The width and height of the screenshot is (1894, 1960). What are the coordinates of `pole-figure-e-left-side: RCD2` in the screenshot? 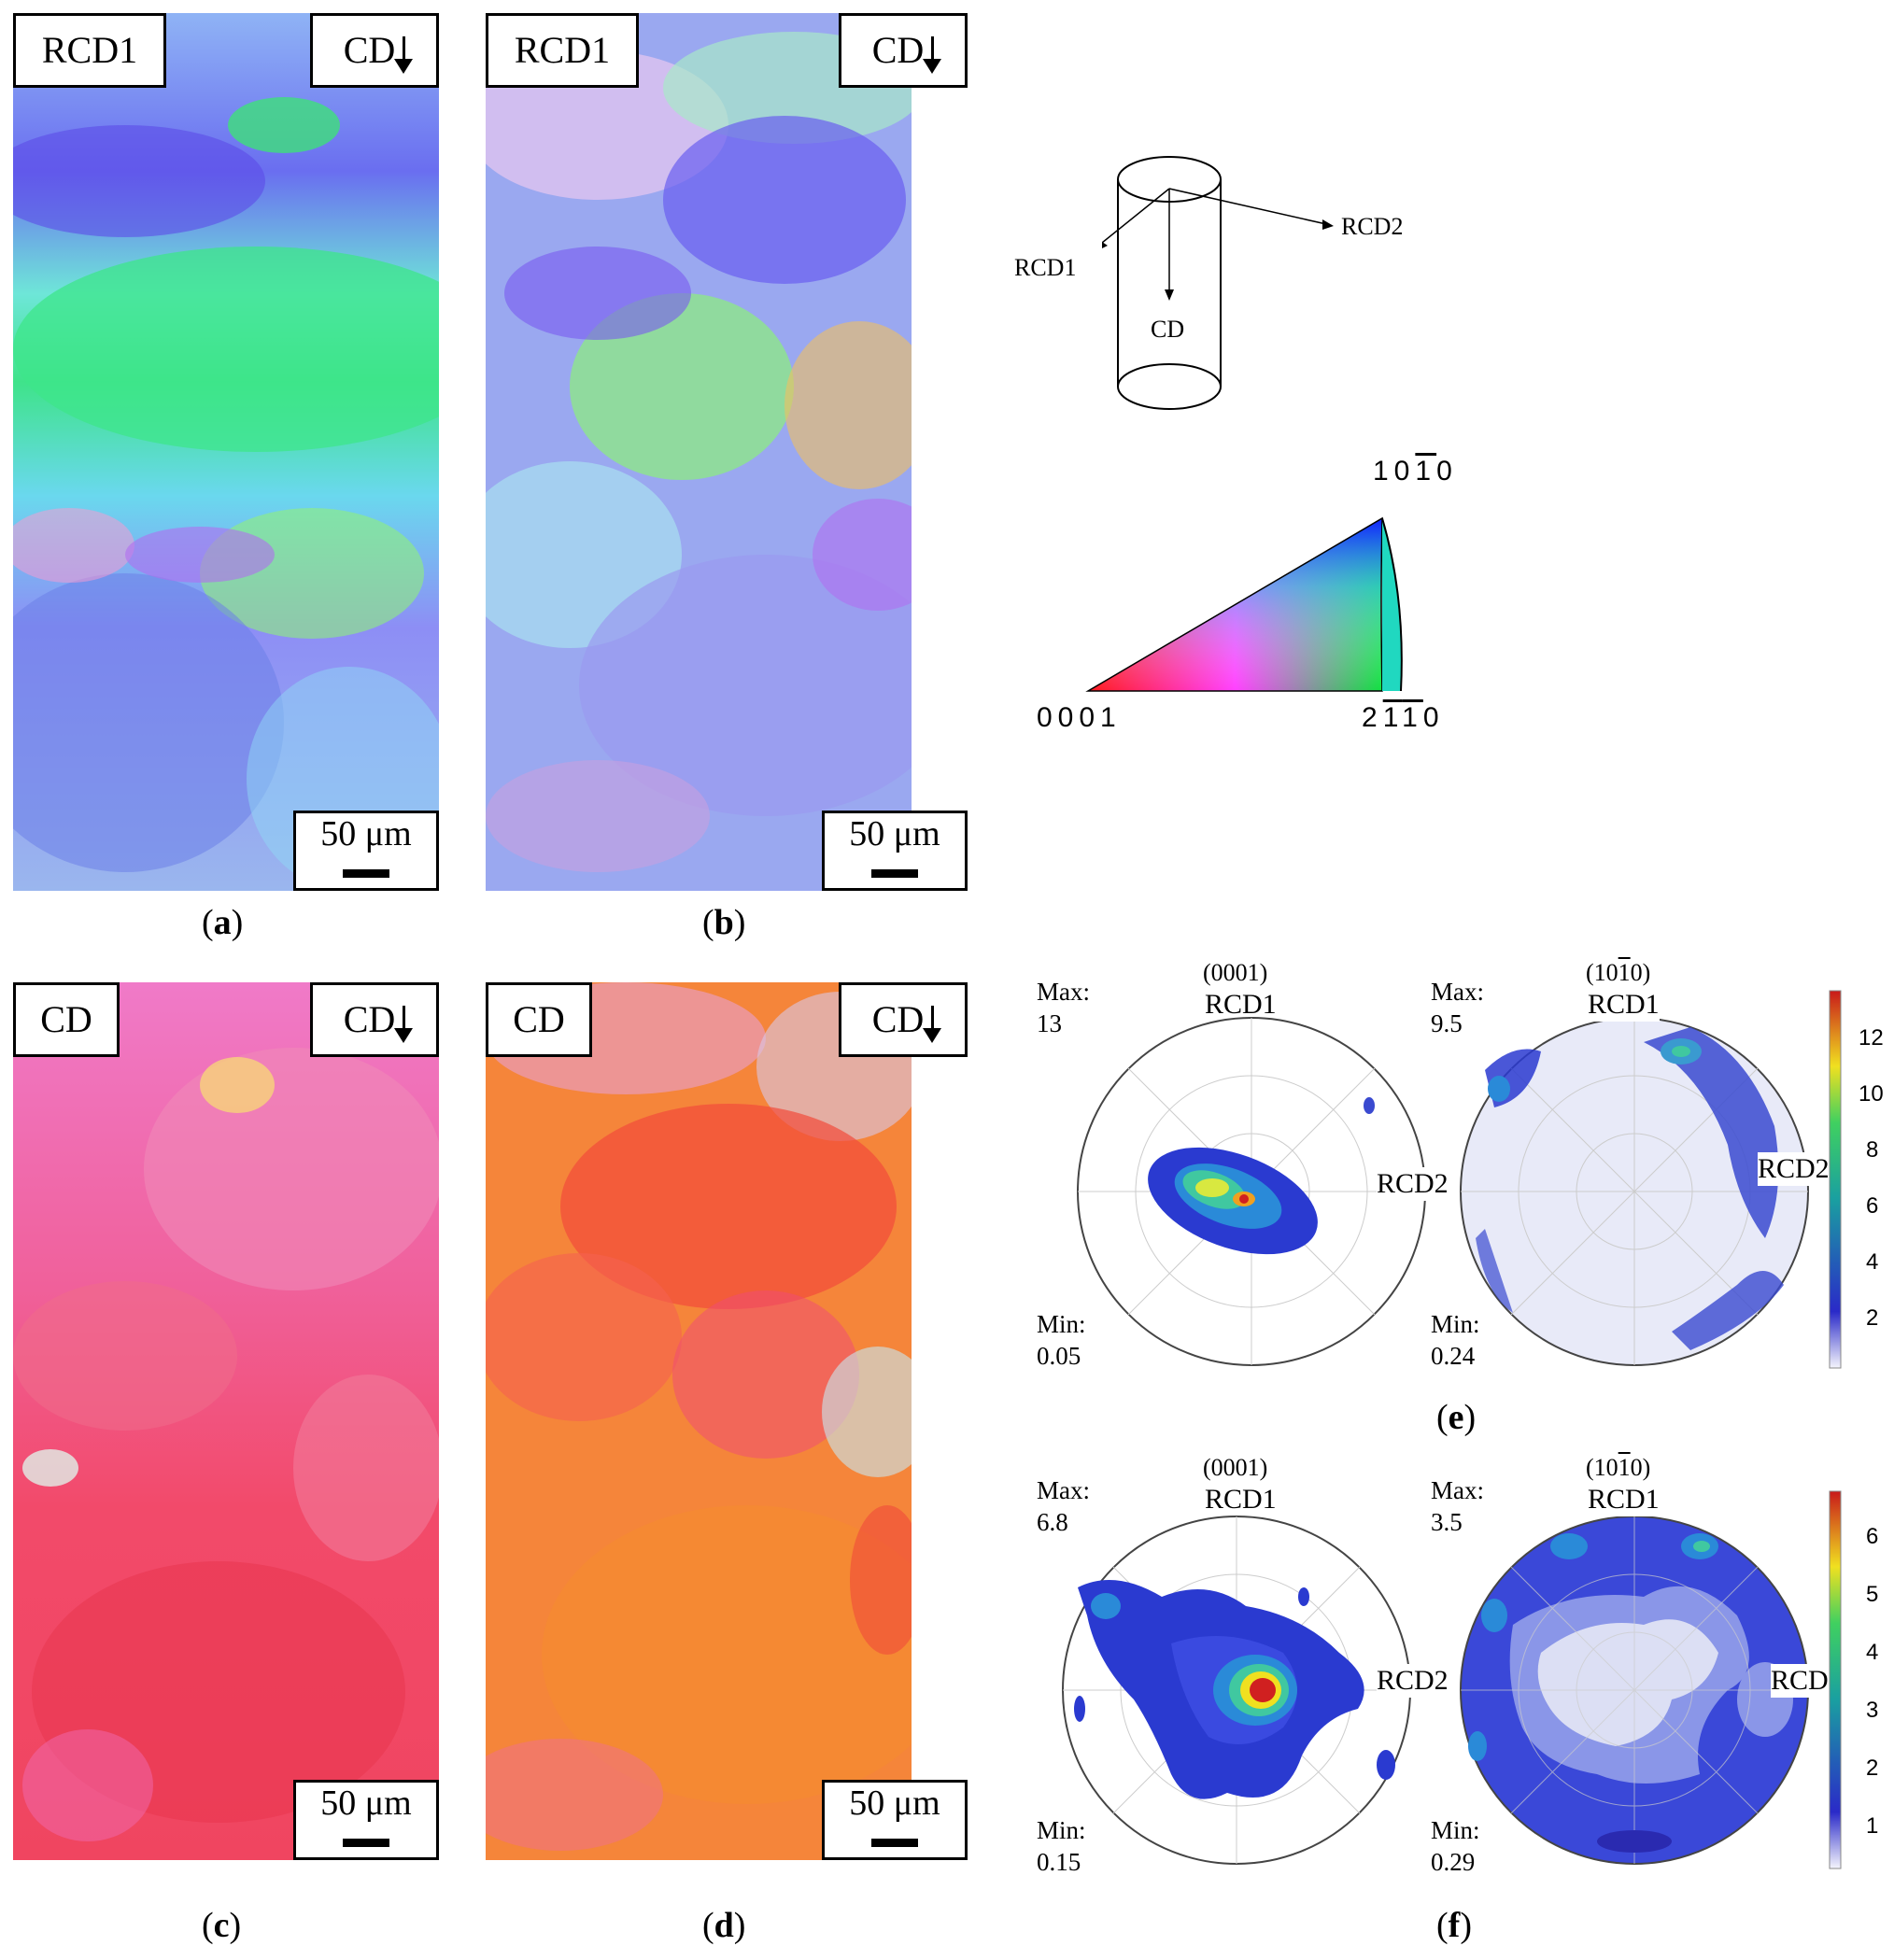 It's located at (1413, 1184).